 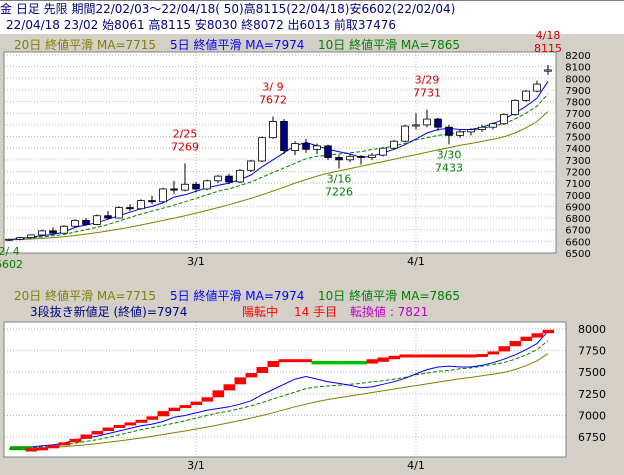 I want to click on legend-ma10: 10日 終値平滑 MA=7865, so click(x=389, y=45).